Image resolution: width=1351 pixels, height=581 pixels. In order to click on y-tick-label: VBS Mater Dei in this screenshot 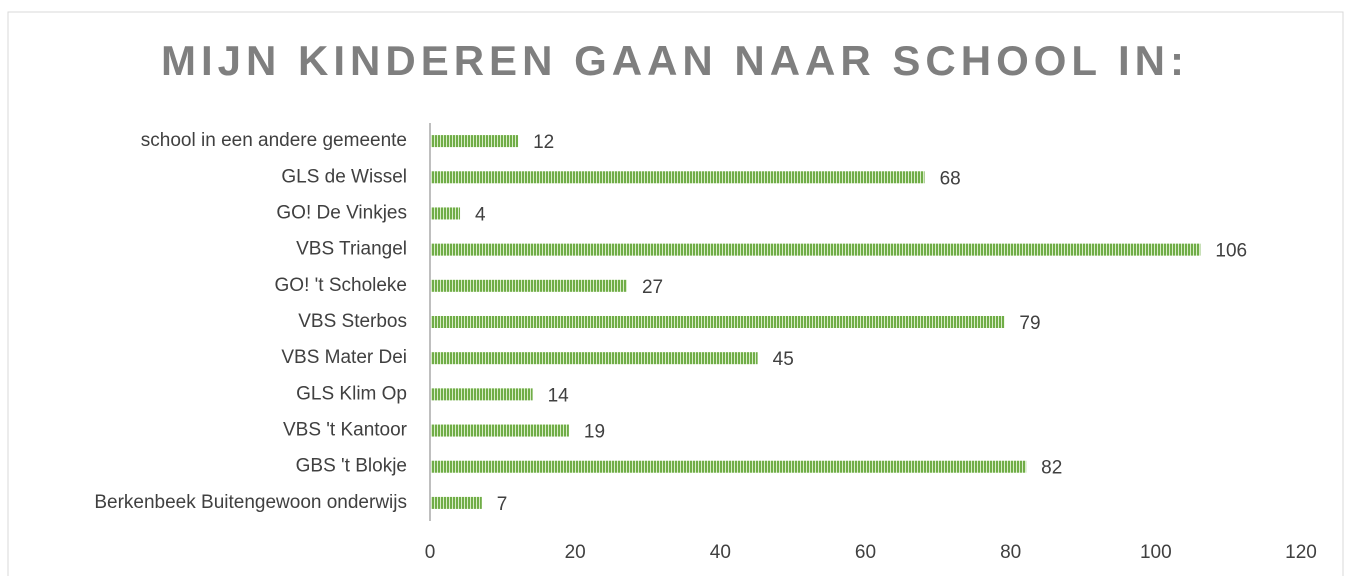, I will do `click(344, 357)`.